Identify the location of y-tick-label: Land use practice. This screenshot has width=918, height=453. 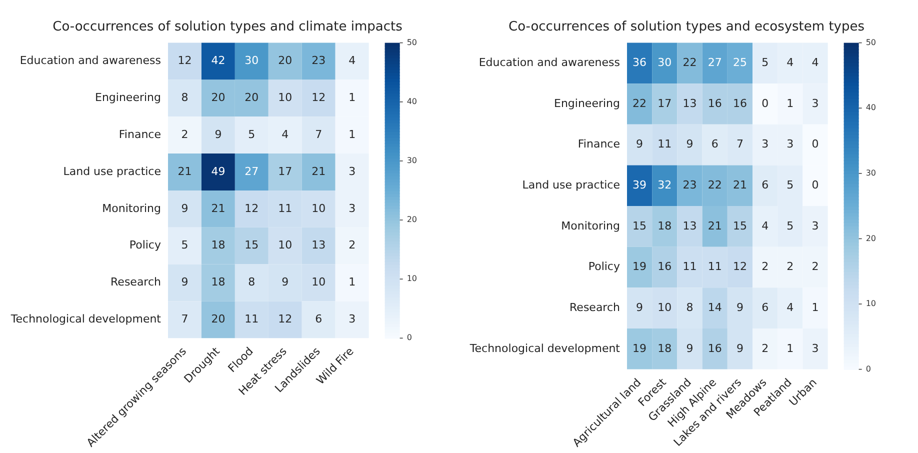
(571, 185).